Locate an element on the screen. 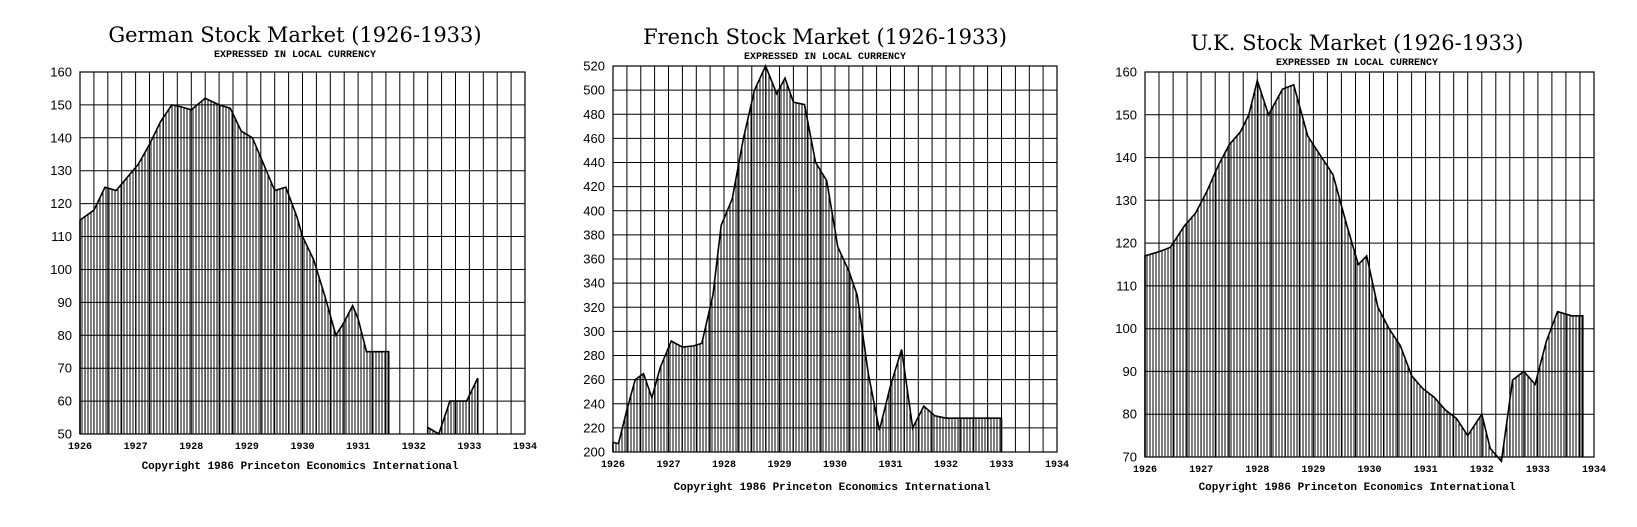  german-ytick-label: 110 is located at coordinates (61, 236).